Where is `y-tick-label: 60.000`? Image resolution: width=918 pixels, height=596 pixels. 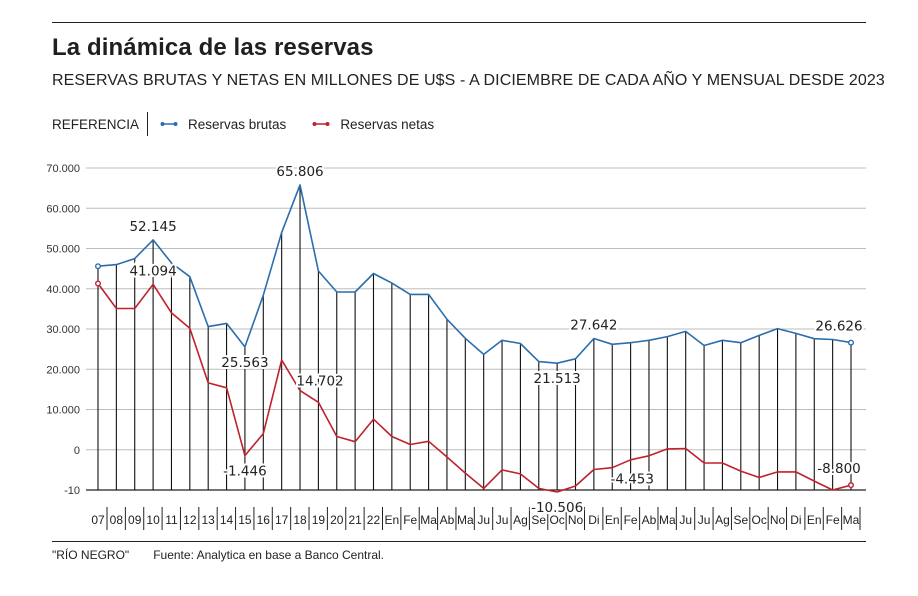 y-tick-label: 60.000 is located at coordinates (63, 209).